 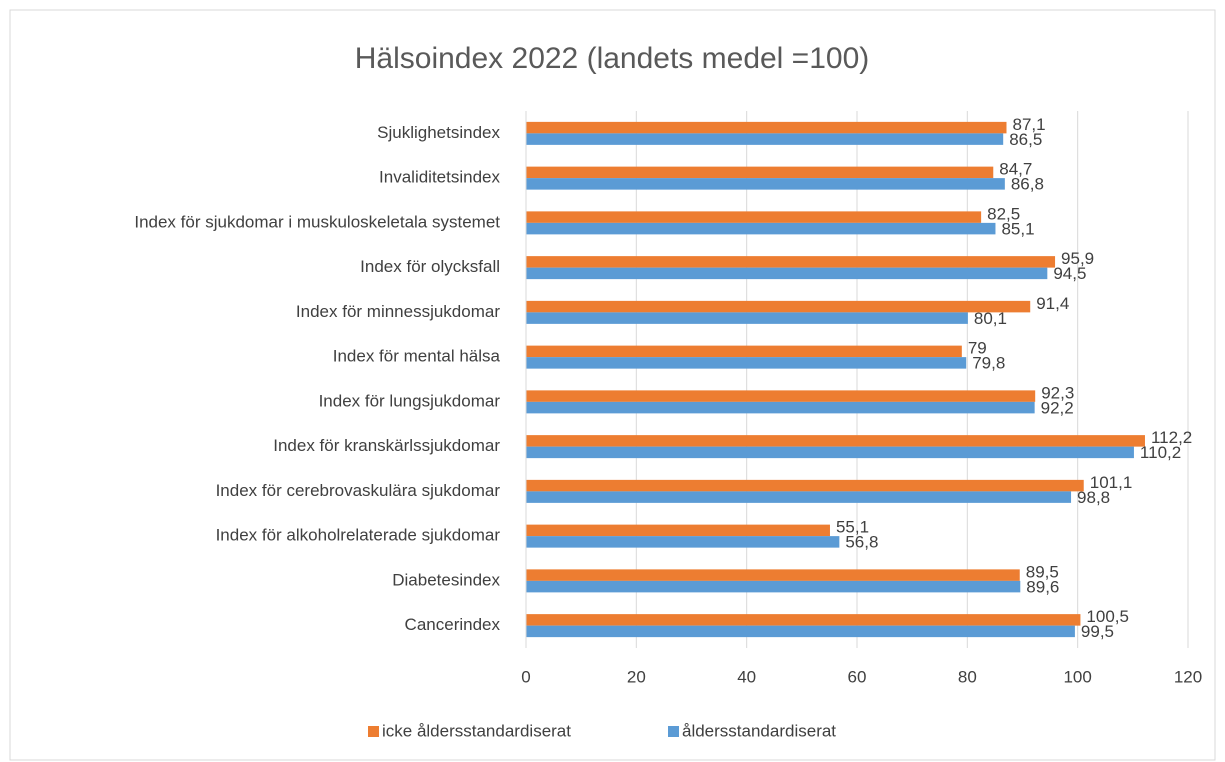 What do you see at coordinates (358, 535) in the screenshot?
I see `y-tick-label: Index för alkoholrelaterade sjukdomar` at bounding box center [358, 535].